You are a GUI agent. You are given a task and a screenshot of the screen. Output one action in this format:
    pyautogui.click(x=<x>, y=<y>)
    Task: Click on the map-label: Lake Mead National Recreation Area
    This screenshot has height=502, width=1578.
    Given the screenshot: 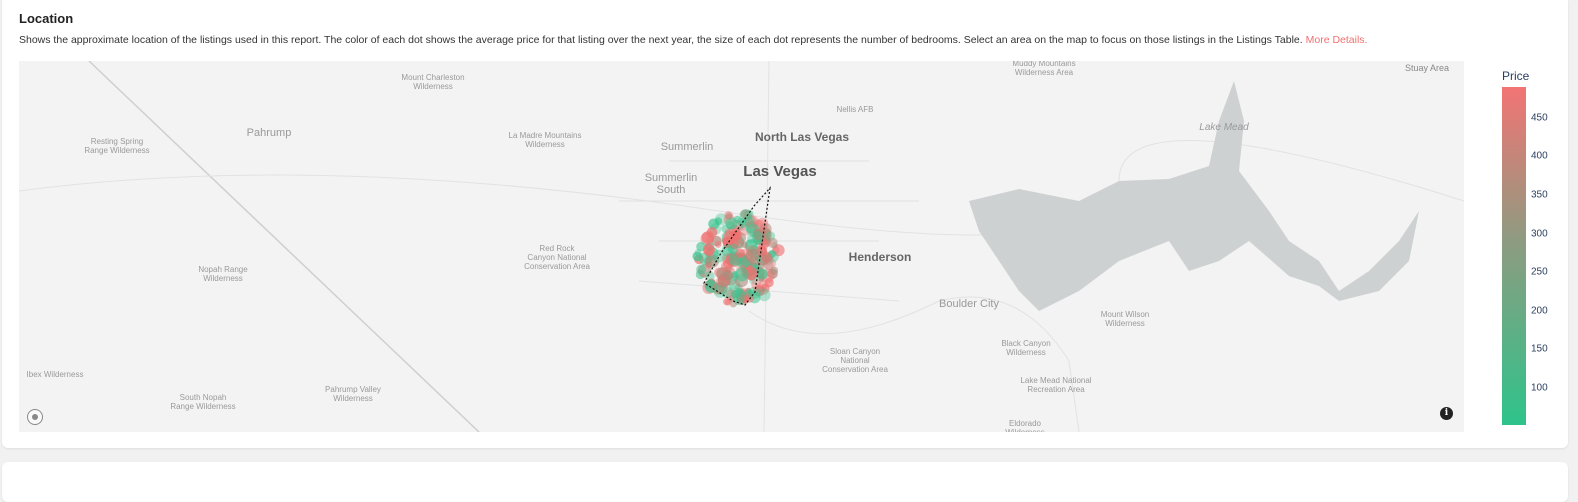 What is the action you would take?
    pyautogui.click(x=1056, y=385)
    